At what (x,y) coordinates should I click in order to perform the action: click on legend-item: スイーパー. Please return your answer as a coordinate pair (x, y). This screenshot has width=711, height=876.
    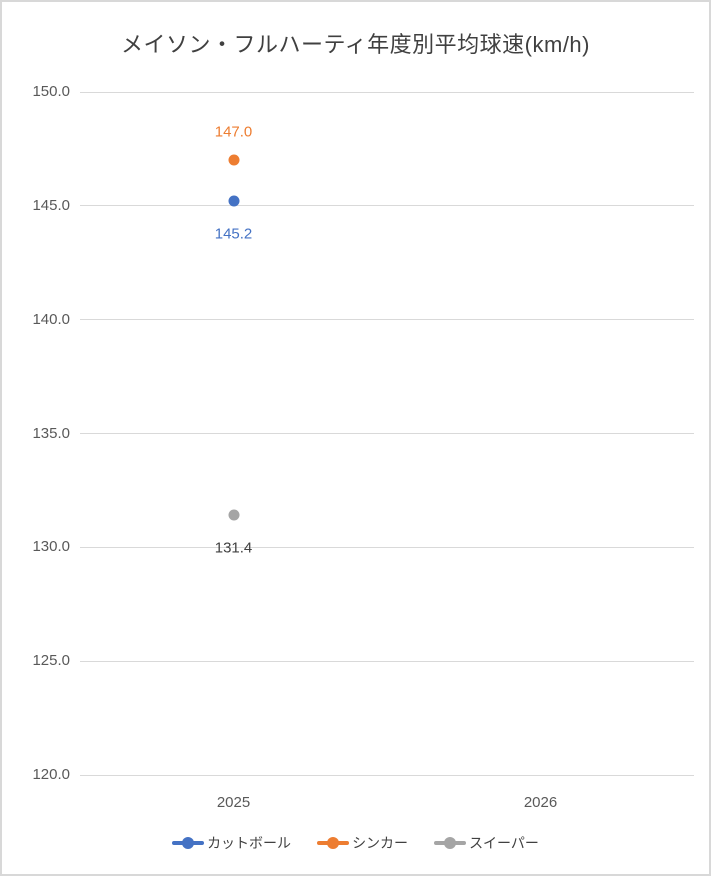
    Looking at the image, I should click on (486, 843).